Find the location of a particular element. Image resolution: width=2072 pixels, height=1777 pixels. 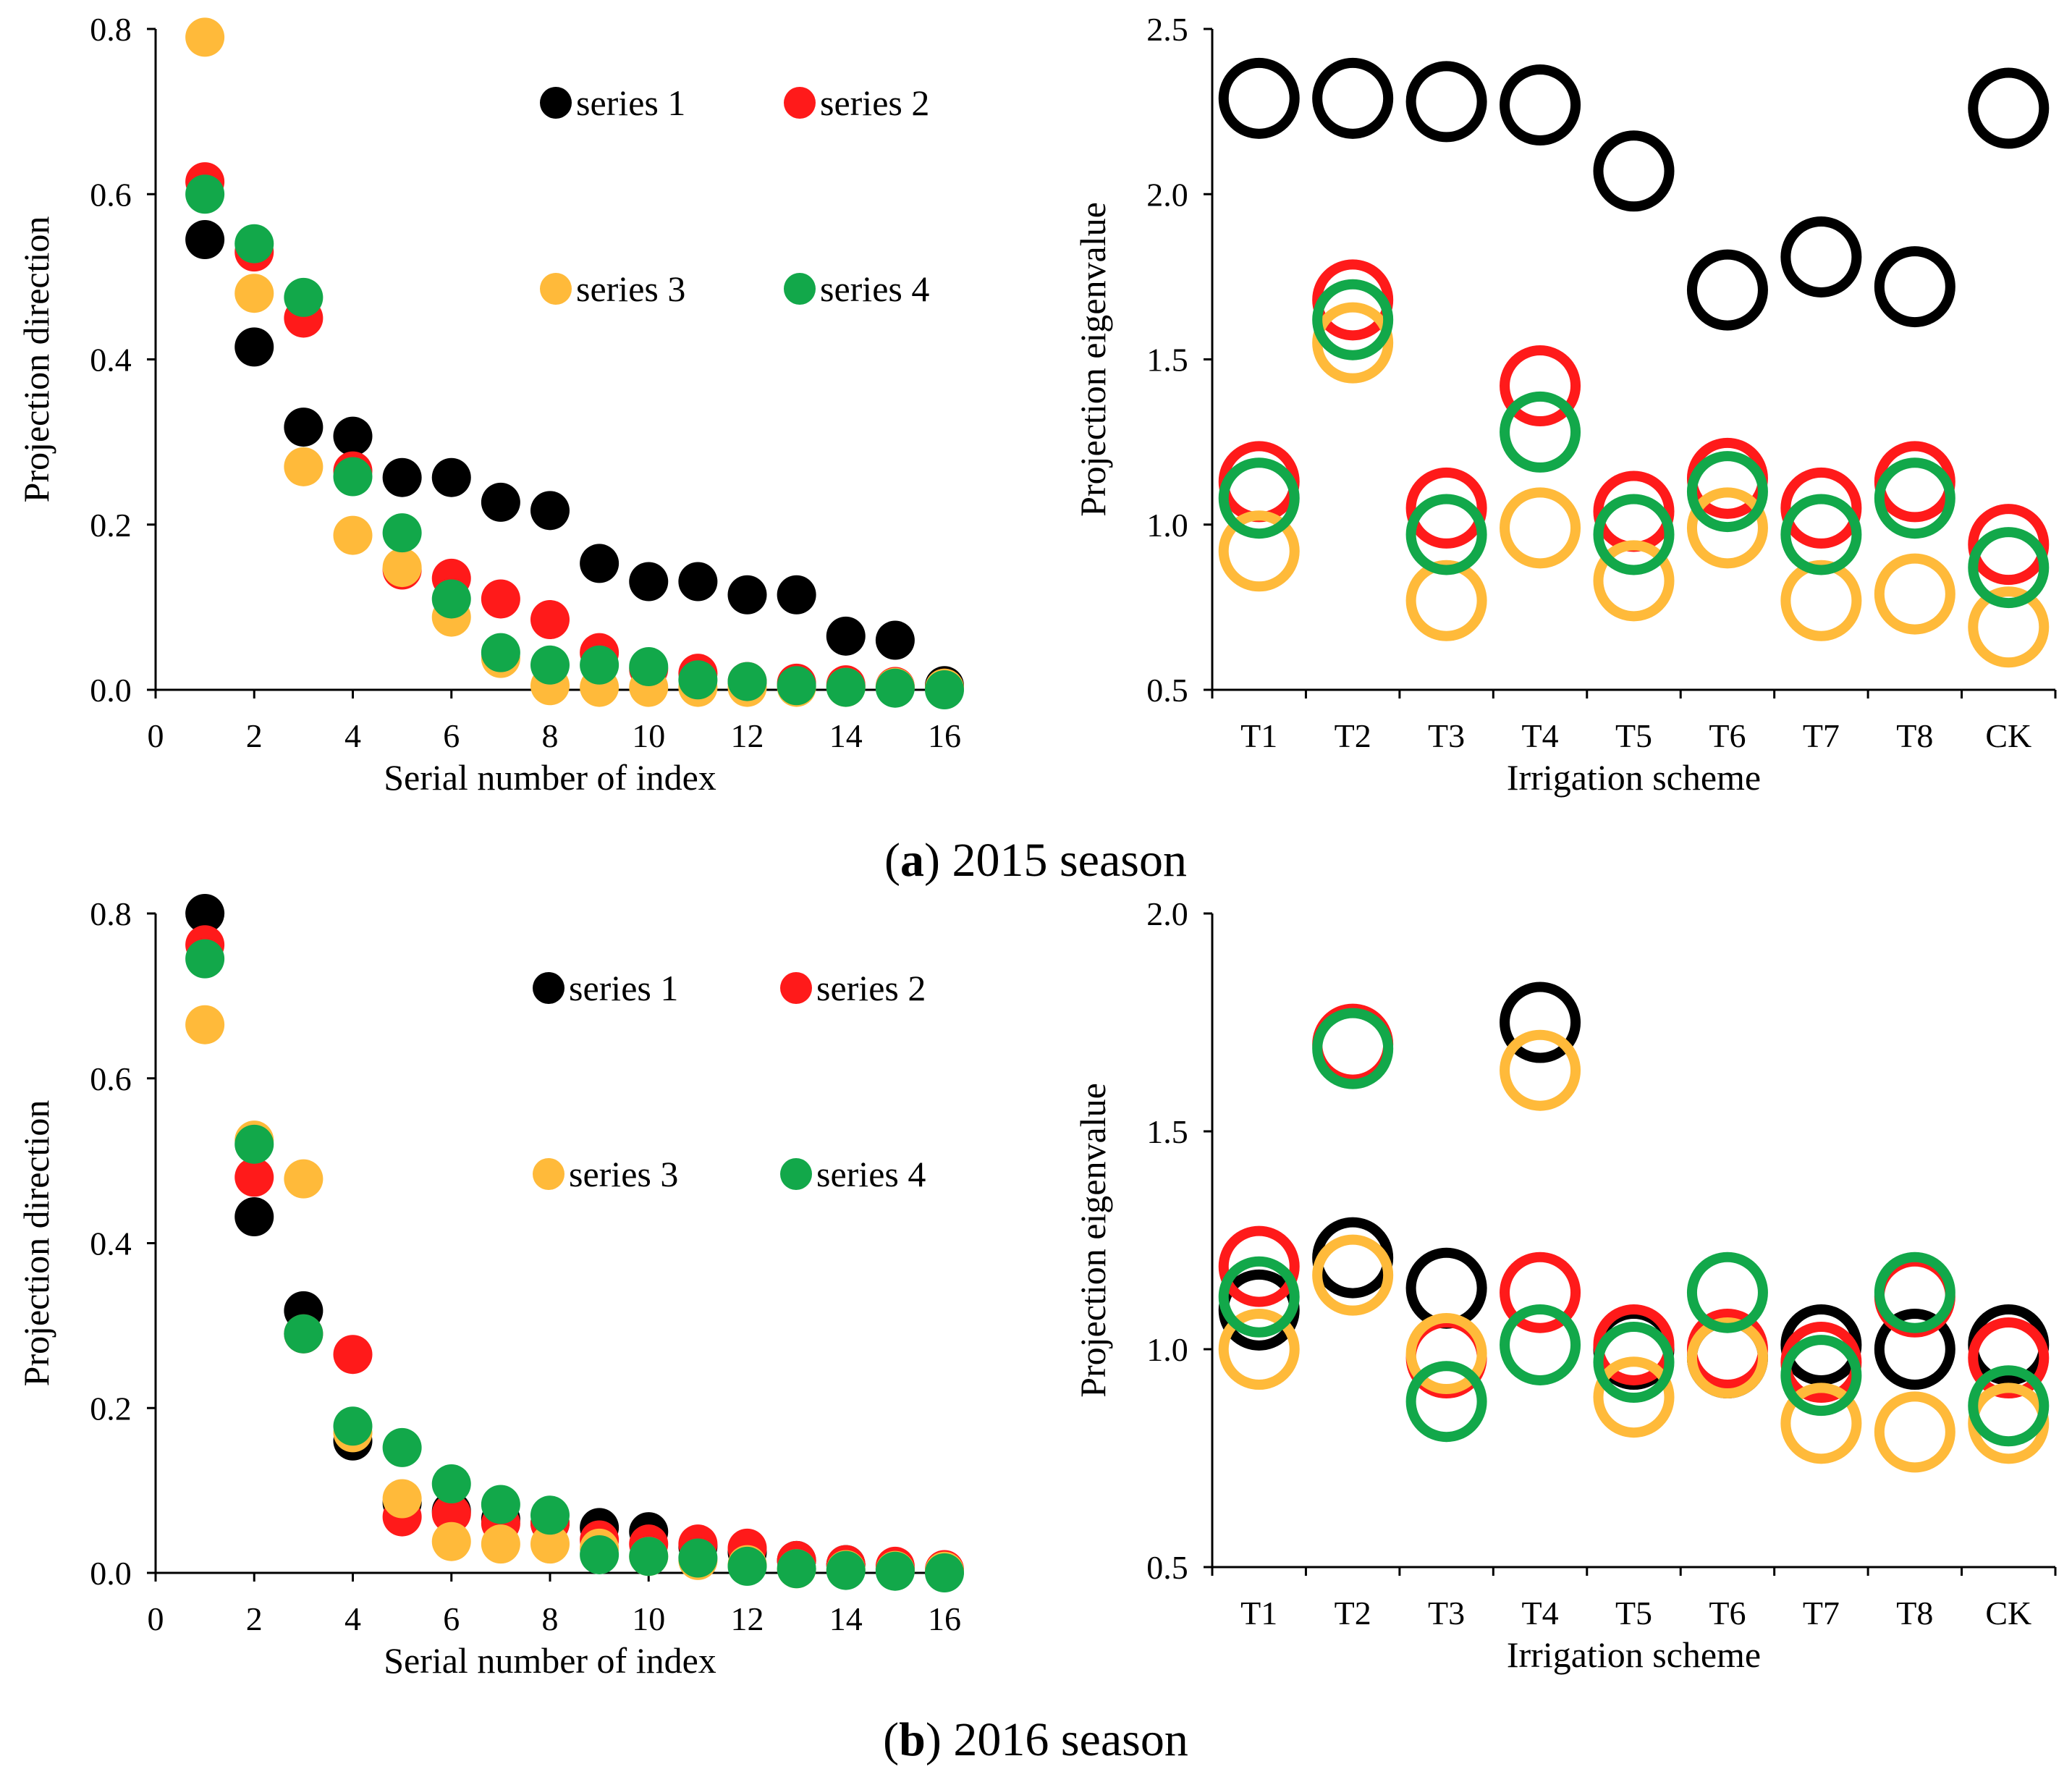

legend-label: series 3 is located at coordinates (623, 1174).